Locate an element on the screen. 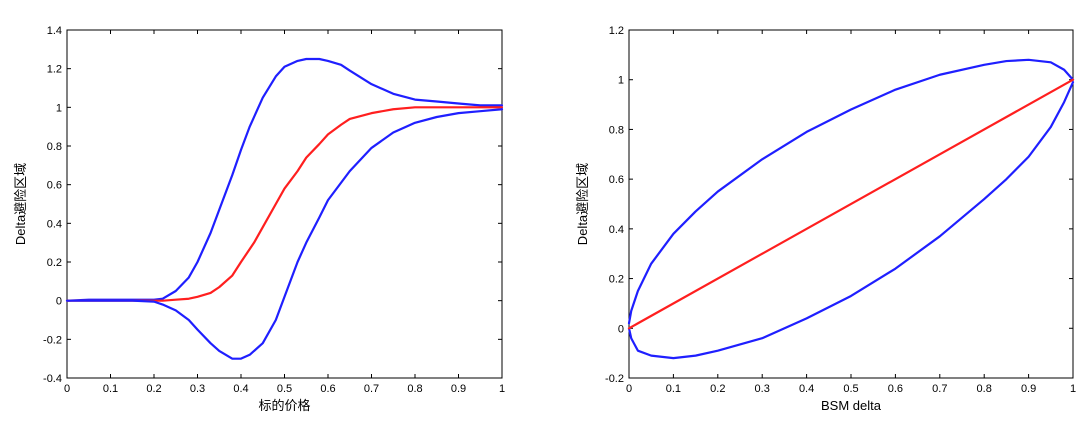 Image resolution: width=1086 pixels, height=423 pixels. y-tick-label: -0.4 is located at coordinates (52, 379).